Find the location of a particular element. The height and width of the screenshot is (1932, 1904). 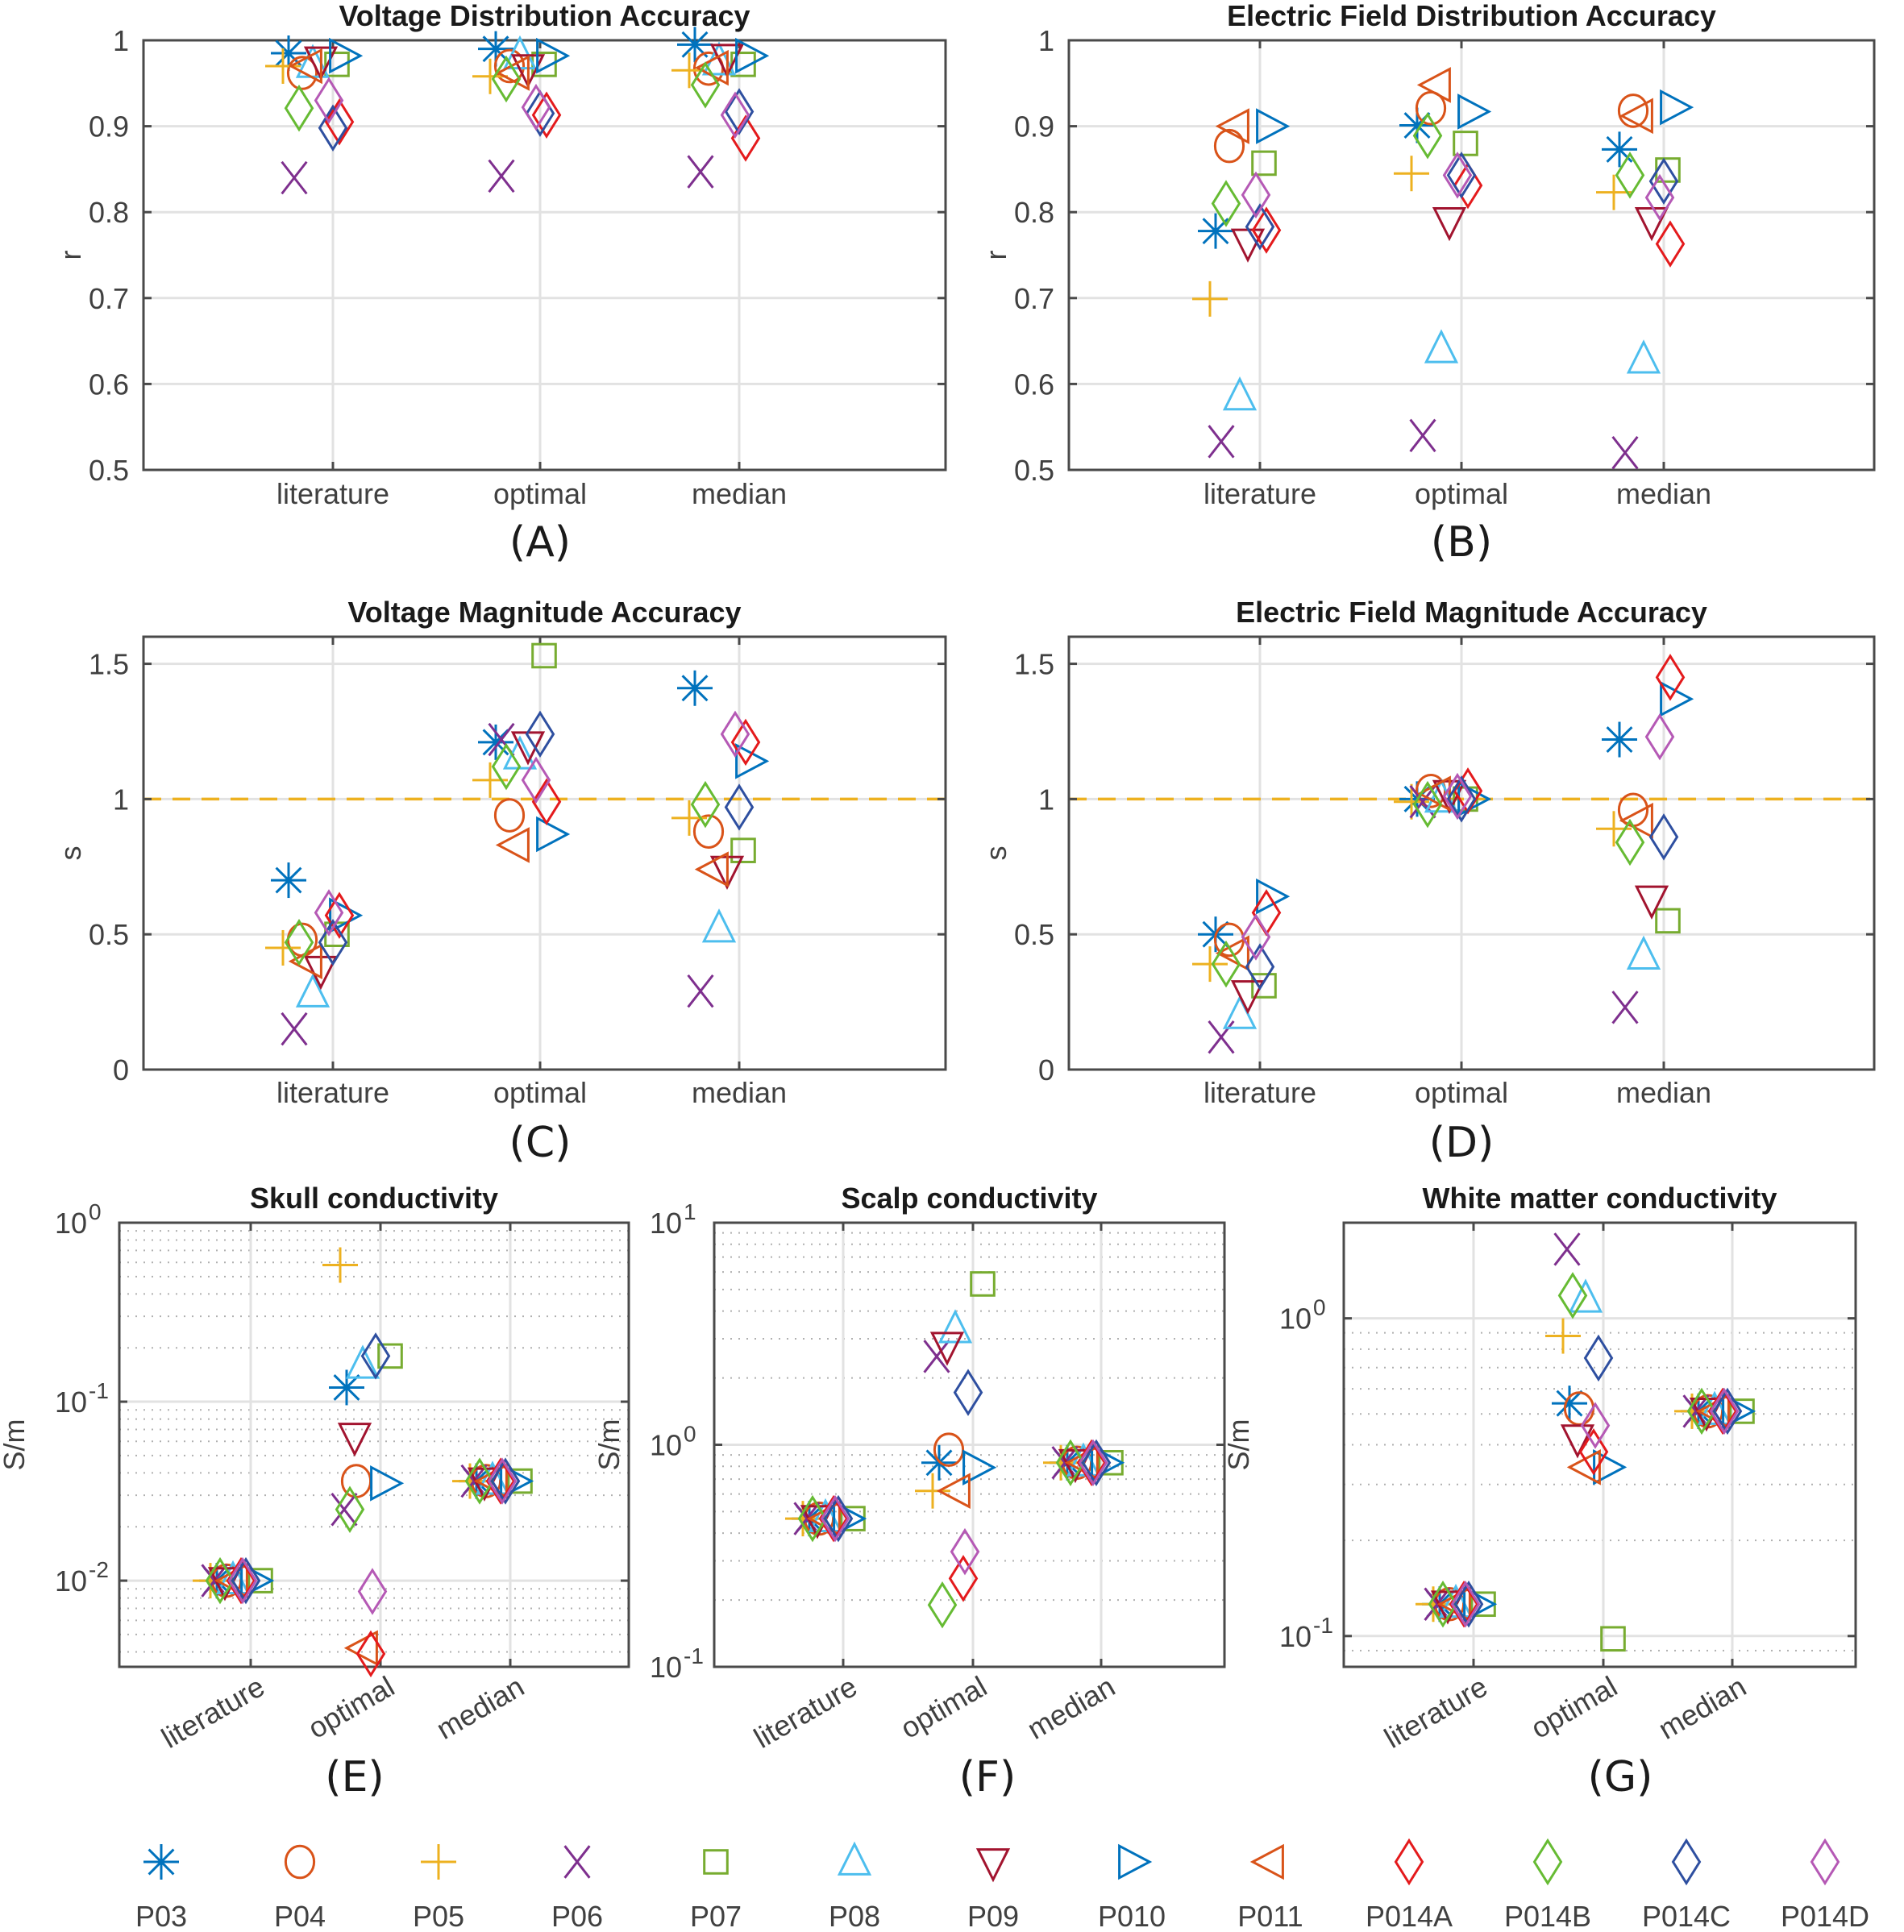

triangle-left-marker-icon is located at coordinates (1266, 1861).